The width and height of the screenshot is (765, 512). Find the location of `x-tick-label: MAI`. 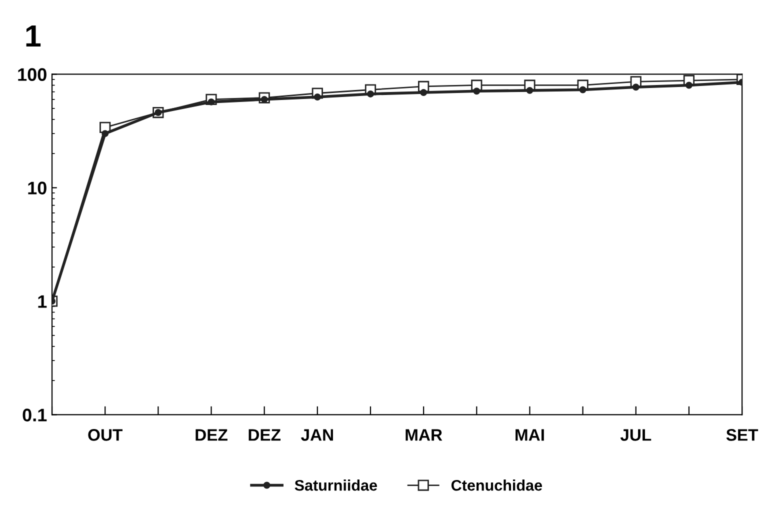

x-tick-label: MAI is located at coordinates (530, 435).